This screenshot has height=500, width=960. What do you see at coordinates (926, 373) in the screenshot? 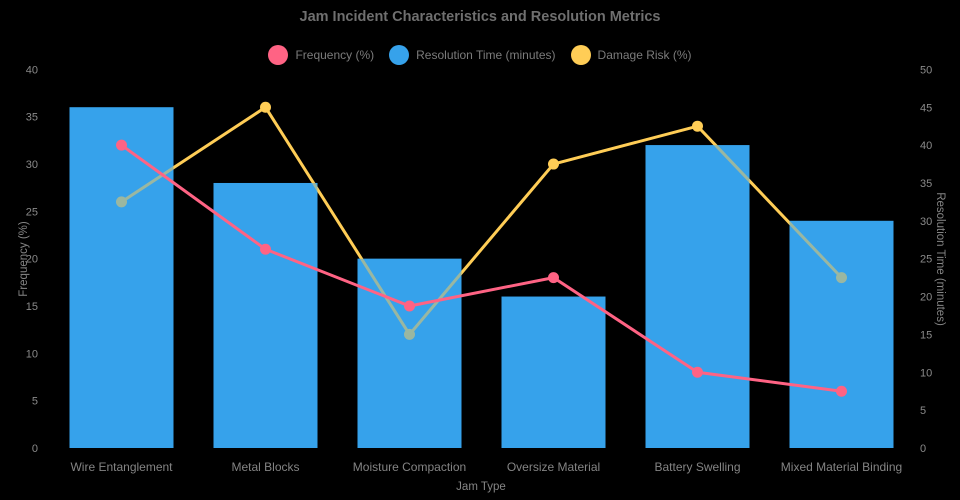
I see `right-tick-10: 10` at bounding box center [926, 373].